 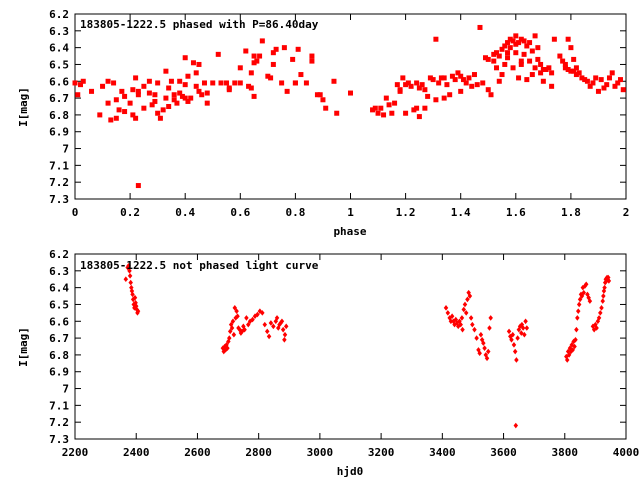 I want to click on phased-x-tick-label: 1, so click(x=350, y=212).